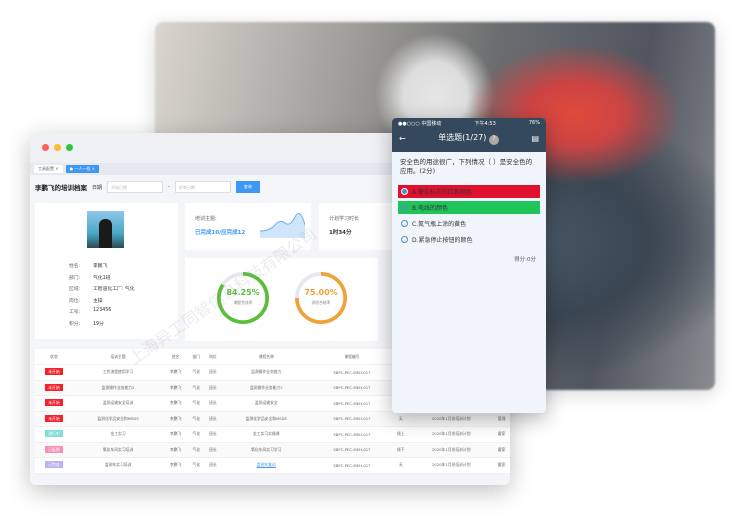 Image resolution: width=738 pixels, height=519 pixels. Describe the element at coordinates (266, 357) in the screenshot. I see `column-header: 课程名称` at that location.